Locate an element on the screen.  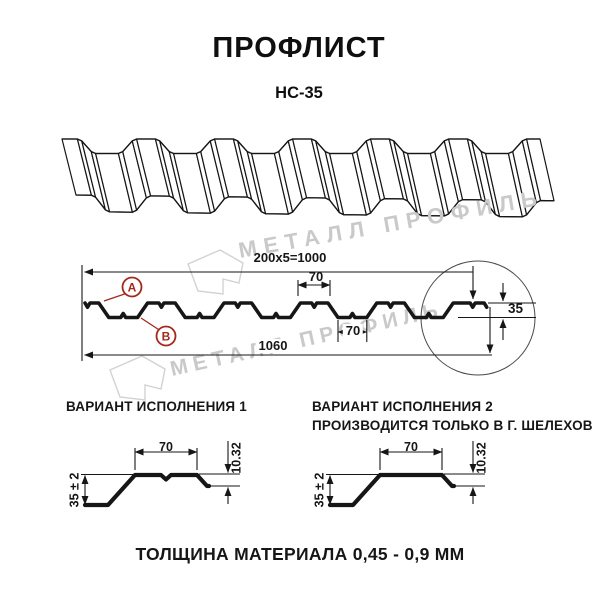
variant2-dim-top-width: 70 is located at coordinates (411, 447).